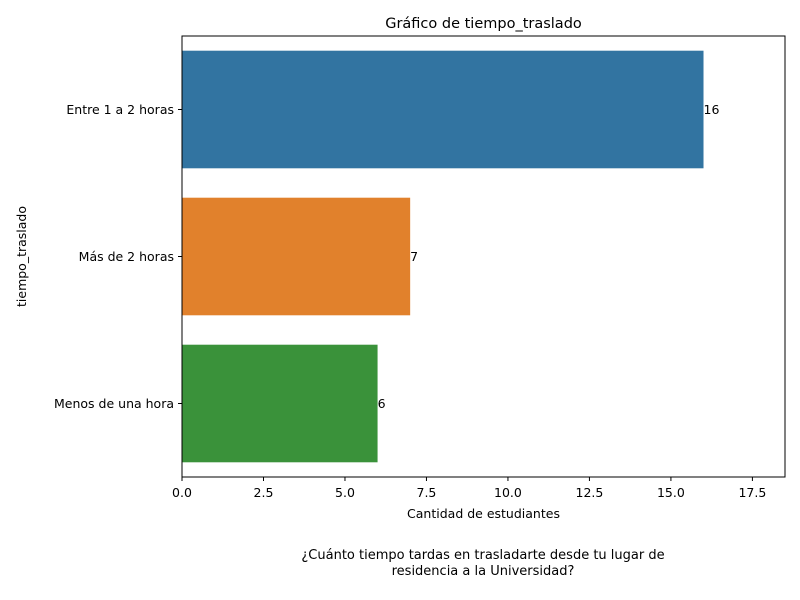 The height and width of the screenshot is (600, 800). I want to click on x-tick-label: 12.5, so click(590, 492).